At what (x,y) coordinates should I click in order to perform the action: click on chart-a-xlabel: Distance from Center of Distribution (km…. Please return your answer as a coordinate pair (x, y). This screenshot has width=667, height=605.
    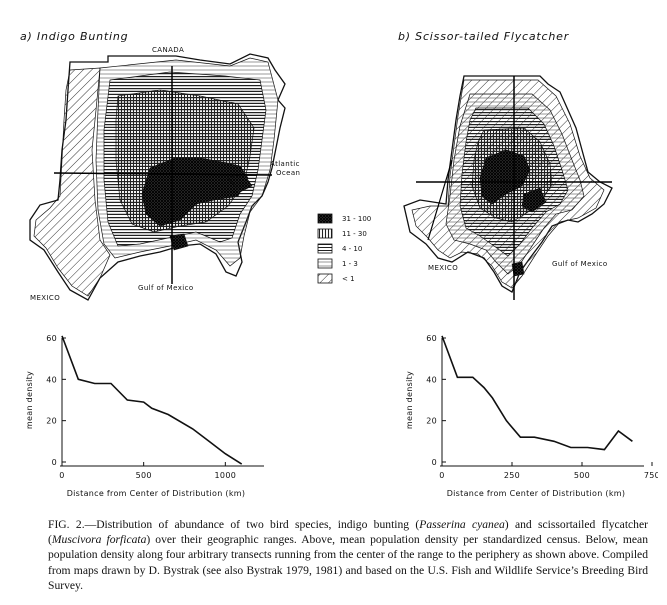
    Looking at the image, I should click on (156, 493).